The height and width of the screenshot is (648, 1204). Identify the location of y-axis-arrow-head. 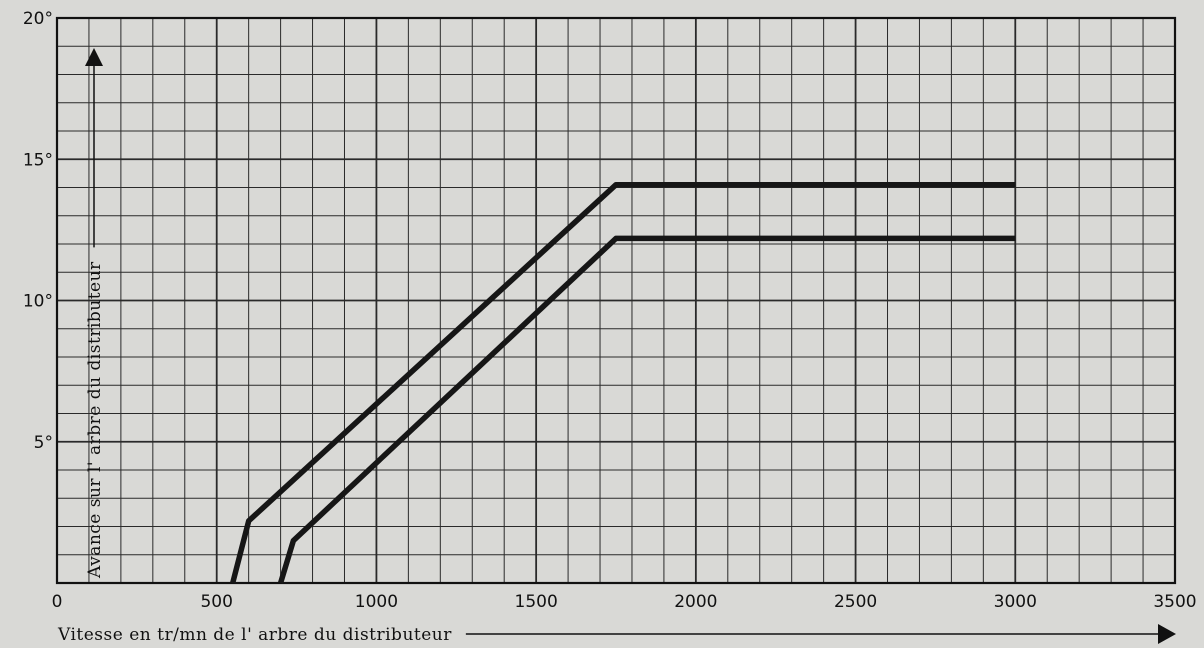
(94, 57).